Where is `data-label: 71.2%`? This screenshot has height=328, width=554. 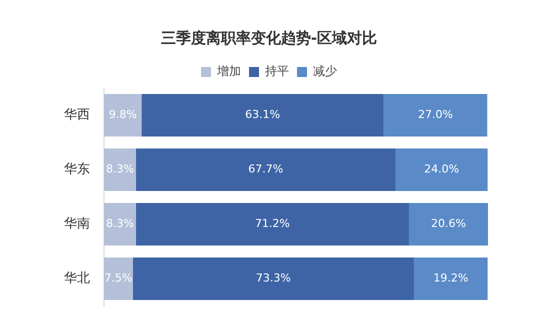
data-label: 71.2% is located at coordinates (272, 223).